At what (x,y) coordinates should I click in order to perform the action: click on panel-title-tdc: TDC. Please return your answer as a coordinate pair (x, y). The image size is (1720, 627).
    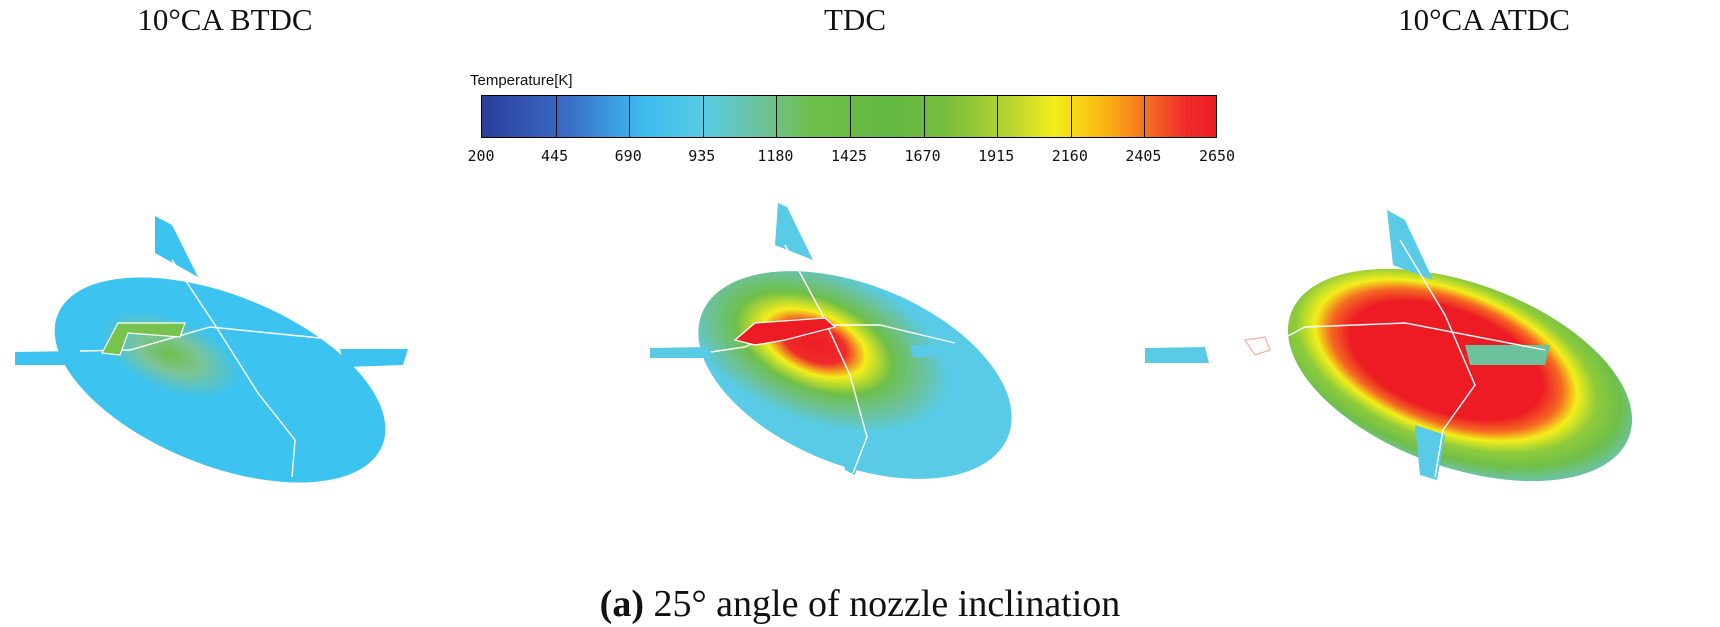
    Looking at the image, I should click on (855, 19).